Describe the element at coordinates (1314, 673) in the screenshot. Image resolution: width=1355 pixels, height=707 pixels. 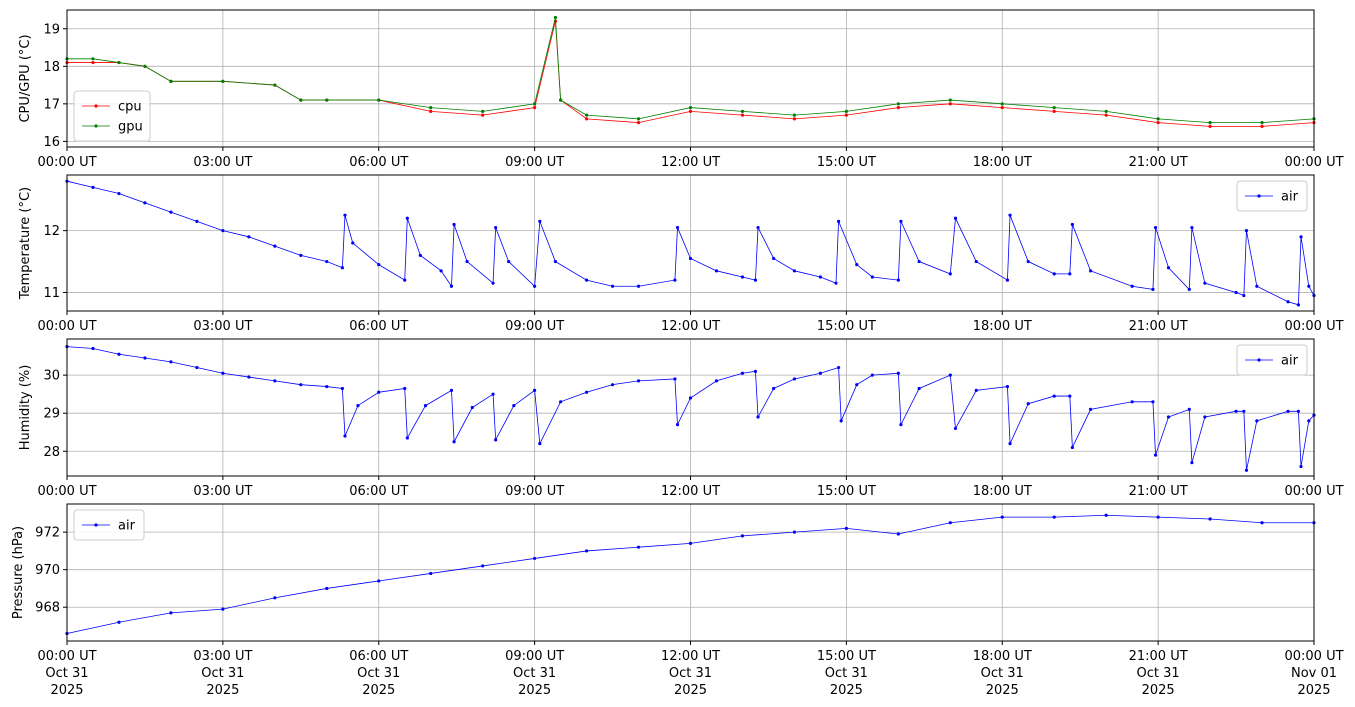
I see `x-tick-date-label: Nov 01` at that location.